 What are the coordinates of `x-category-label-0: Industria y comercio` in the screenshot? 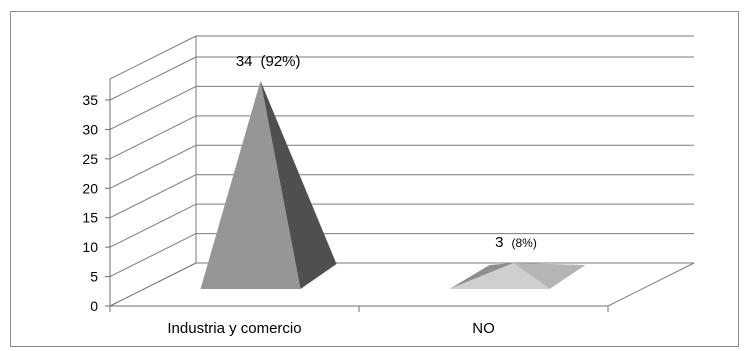 It's located at (234, 328).